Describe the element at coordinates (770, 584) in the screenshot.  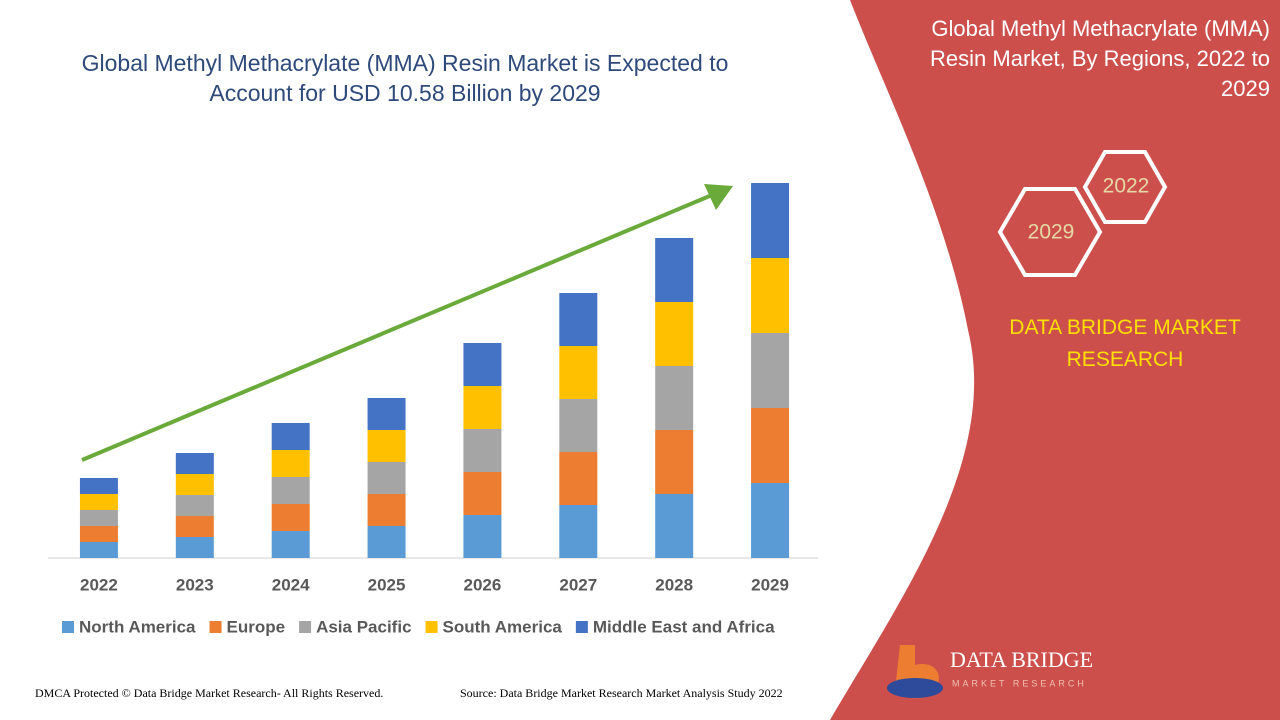
I see `x-tick-label: 2029` at that location.